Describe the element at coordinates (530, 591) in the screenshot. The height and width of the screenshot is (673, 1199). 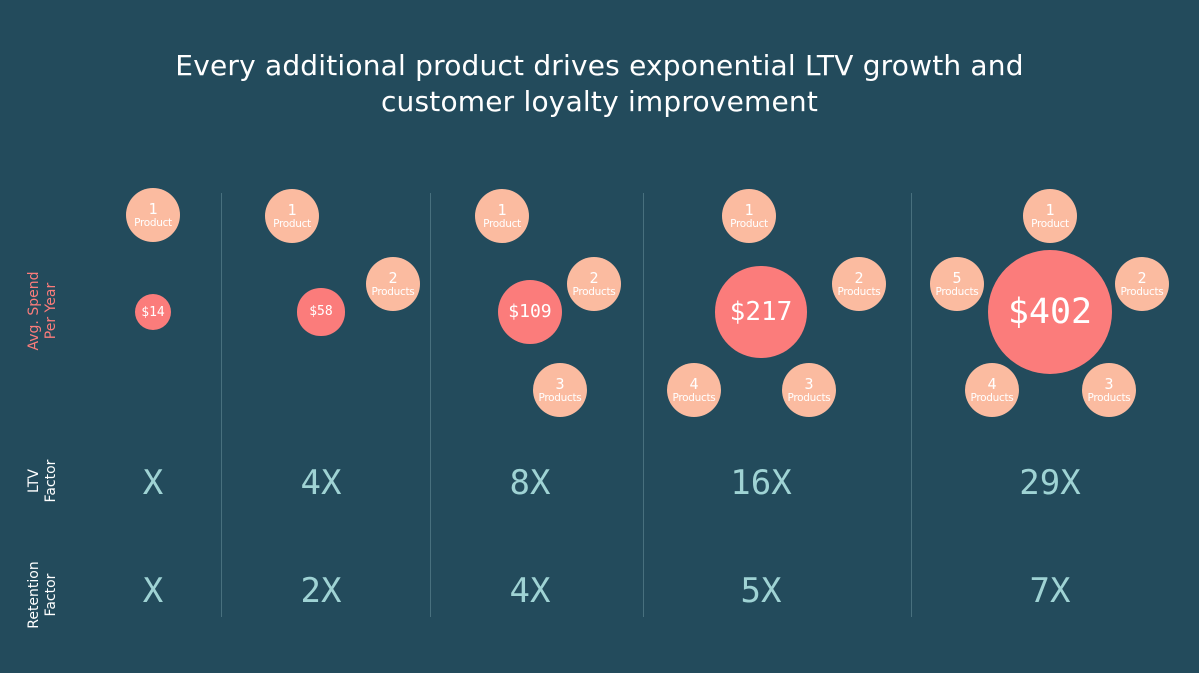
I see `retention-factor-value: 4X` at that location.